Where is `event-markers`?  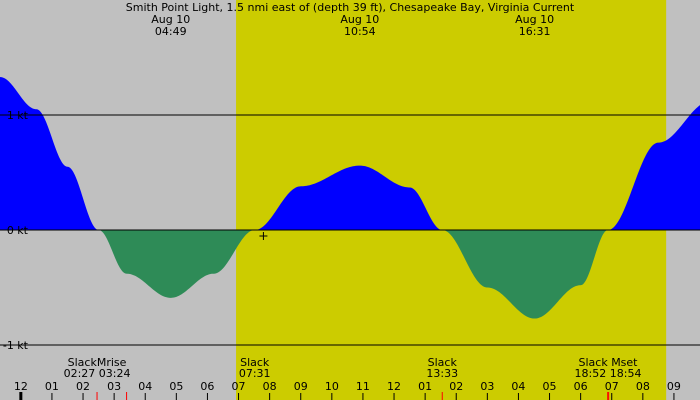
event-markers is located at coordinates (314, 396).